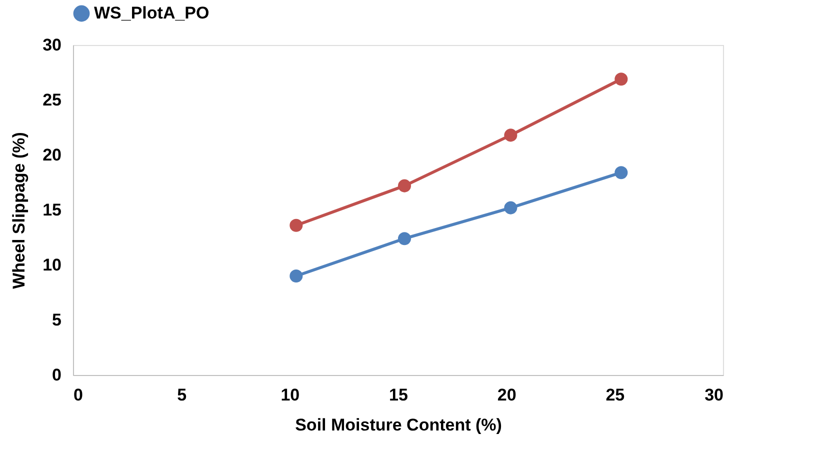  What do you see at coordinates (398, 395) in the screenshot?
I see `x-tick-label: 15` at bounding box center [398, 395].